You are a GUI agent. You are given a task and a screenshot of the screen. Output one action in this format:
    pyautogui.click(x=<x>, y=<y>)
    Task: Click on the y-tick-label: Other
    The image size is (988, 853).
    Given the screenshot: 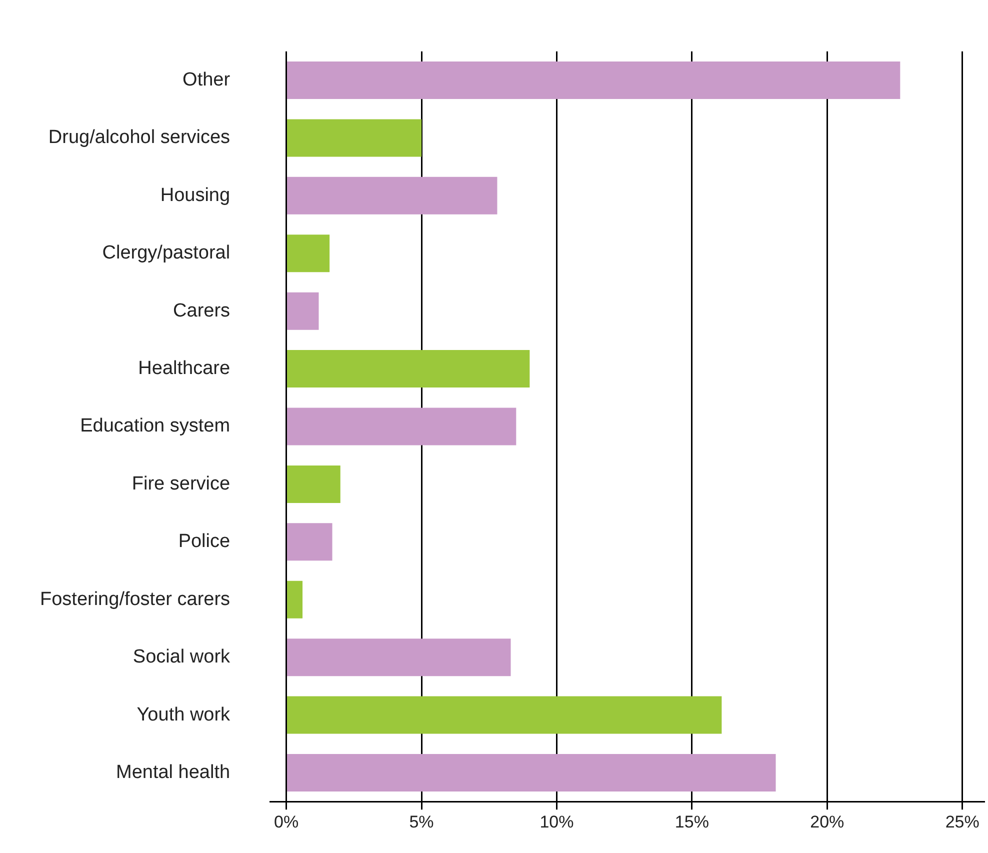 What is the action you would take?
    pyautogui.click(x=206, y=79)
    